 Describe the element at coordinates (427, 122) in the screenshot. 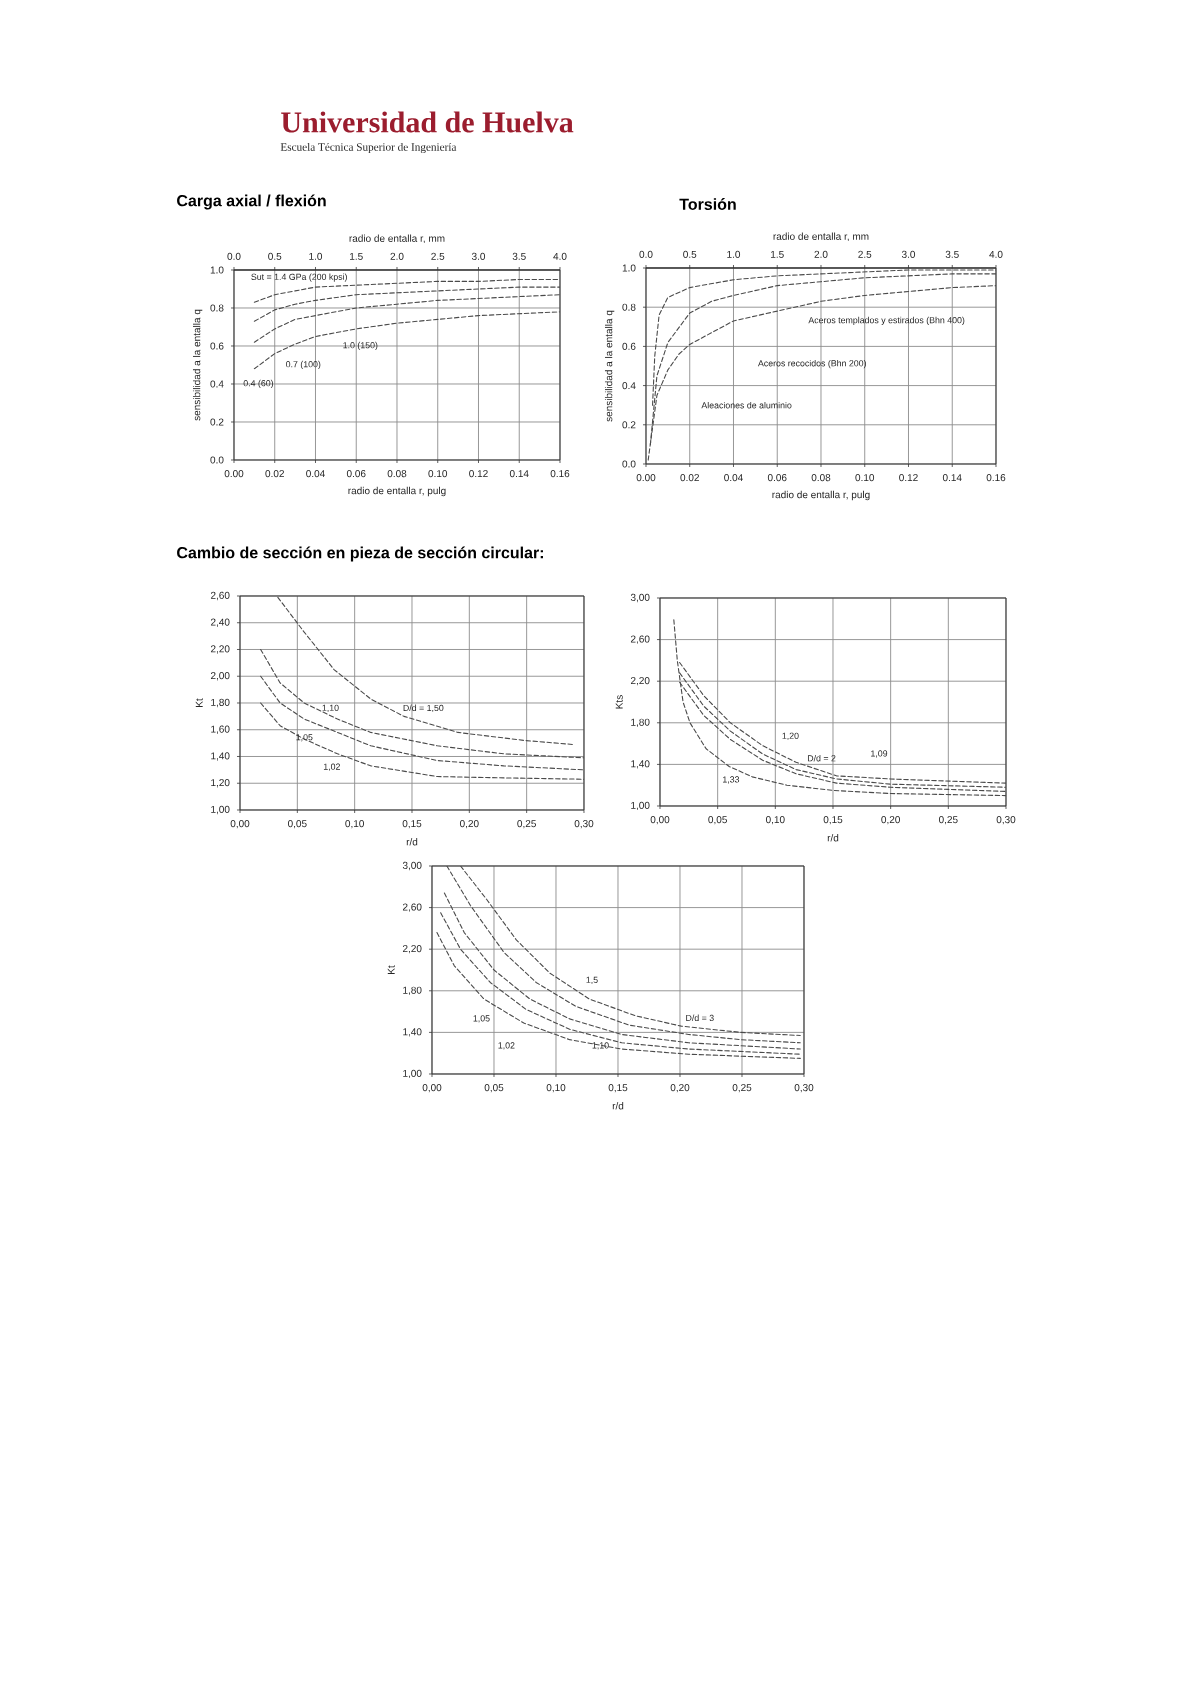

I see `text: Universidad de Huelva` at that location.